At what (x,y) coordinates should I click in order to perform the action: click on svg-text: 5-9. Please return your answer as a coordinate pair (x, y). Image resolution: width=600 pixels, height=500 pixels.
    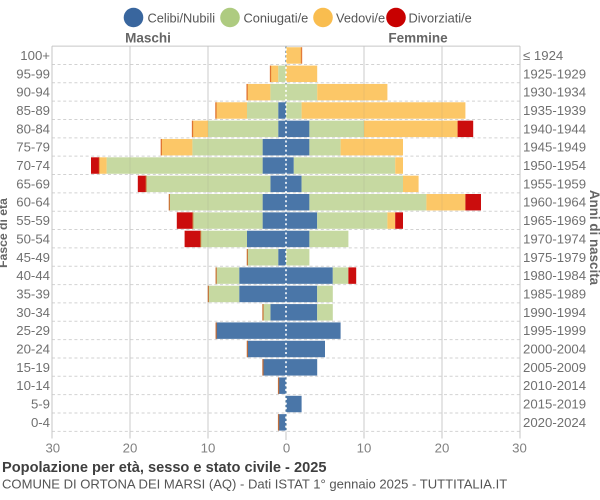
    Looking at the image, I should click on (40, 404).